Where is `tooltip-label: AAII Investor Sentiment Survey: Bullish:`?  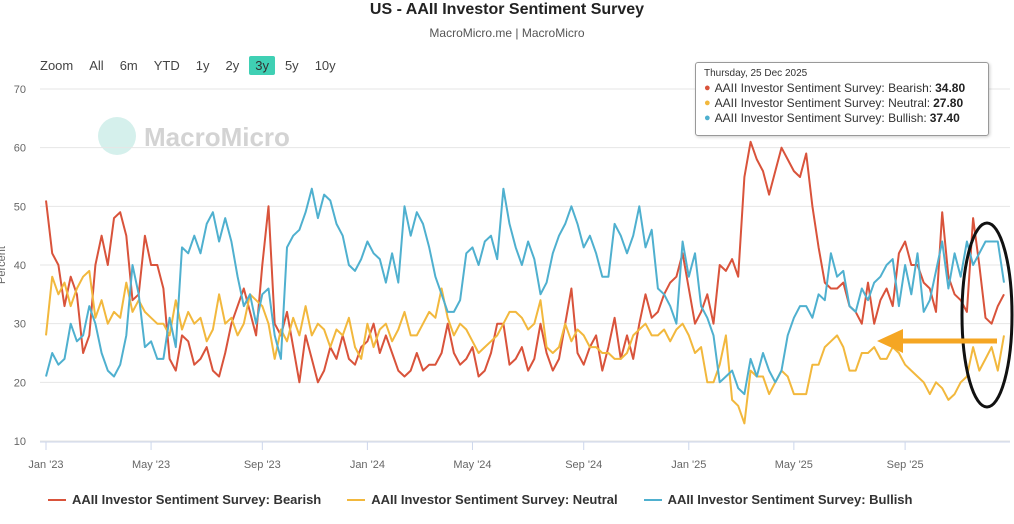 tooltip-label: AAII Investor Sentiment Survey: Bullish: is located at coordinates (820, 118).